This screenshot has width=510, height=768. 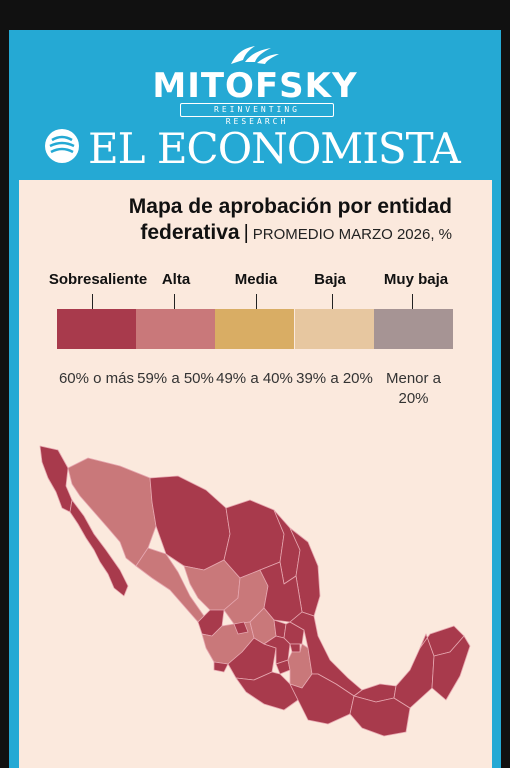 What do you see at coordinates (255, 55) in the screenshot?
I see `mitofsky-bird-icon` at bounding box center [255, 55].